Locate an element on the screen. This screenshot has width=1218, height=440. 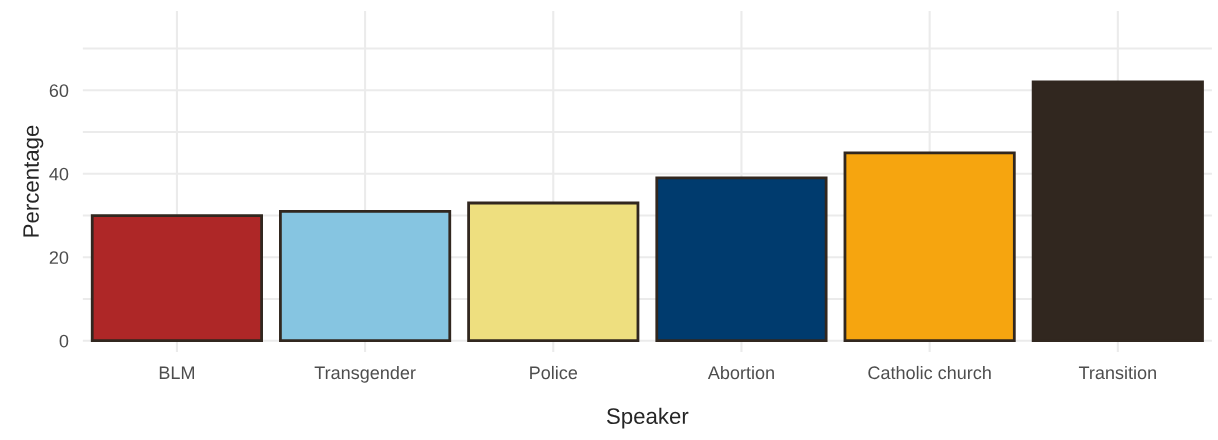
x-axis-title: Speaker is located at coordinates (648, 418).